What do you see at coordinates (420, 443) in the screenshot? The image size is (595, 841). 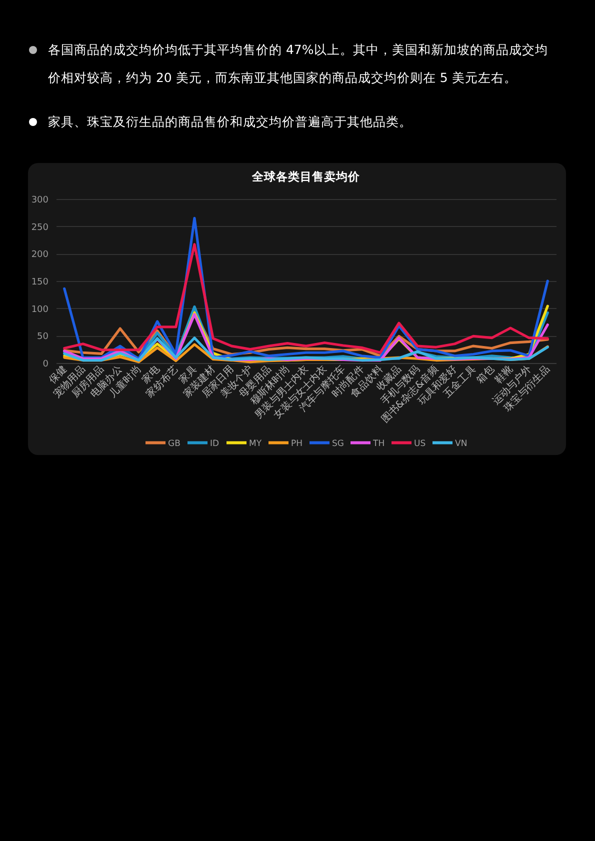 I see `legend-label: US` at bounding box center [420, 443].